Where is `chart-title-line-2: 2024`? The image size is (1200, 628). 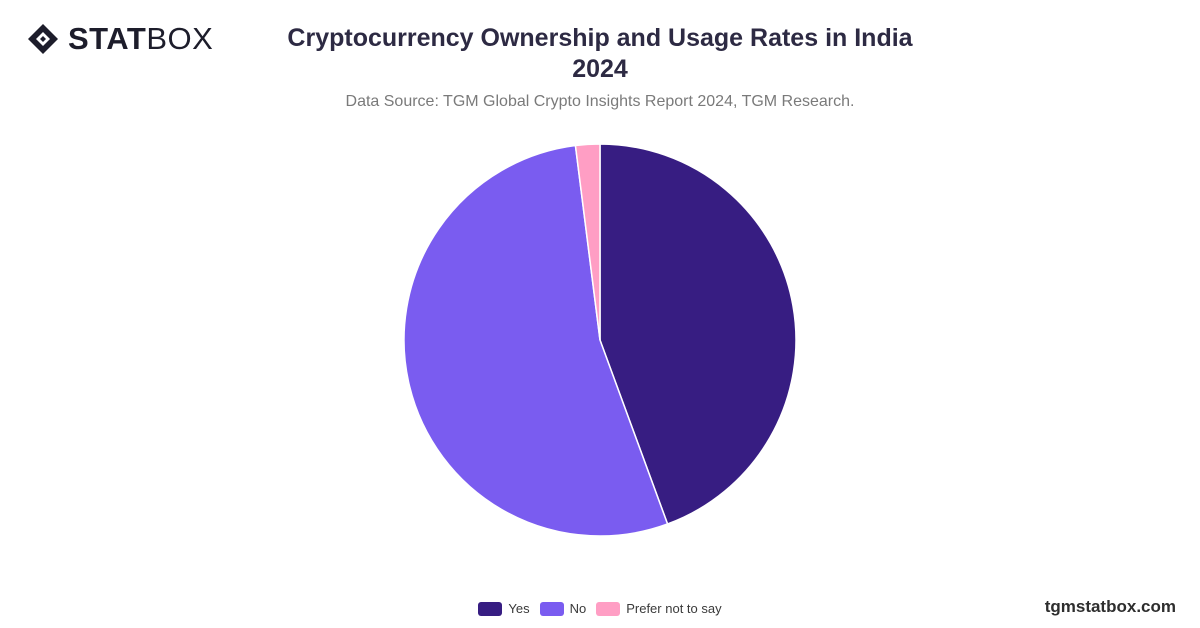 chart-title-line-2: 2024 is located at coordinates (600, 69).